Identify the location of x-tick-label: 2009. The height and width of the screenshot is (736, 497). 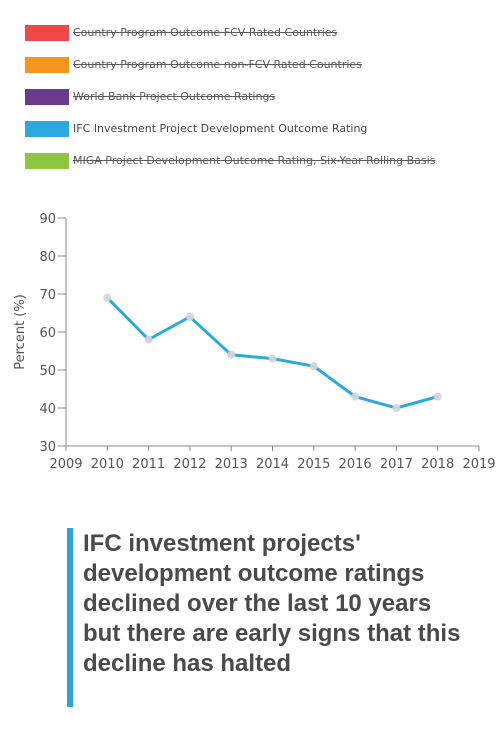
(65, 464).